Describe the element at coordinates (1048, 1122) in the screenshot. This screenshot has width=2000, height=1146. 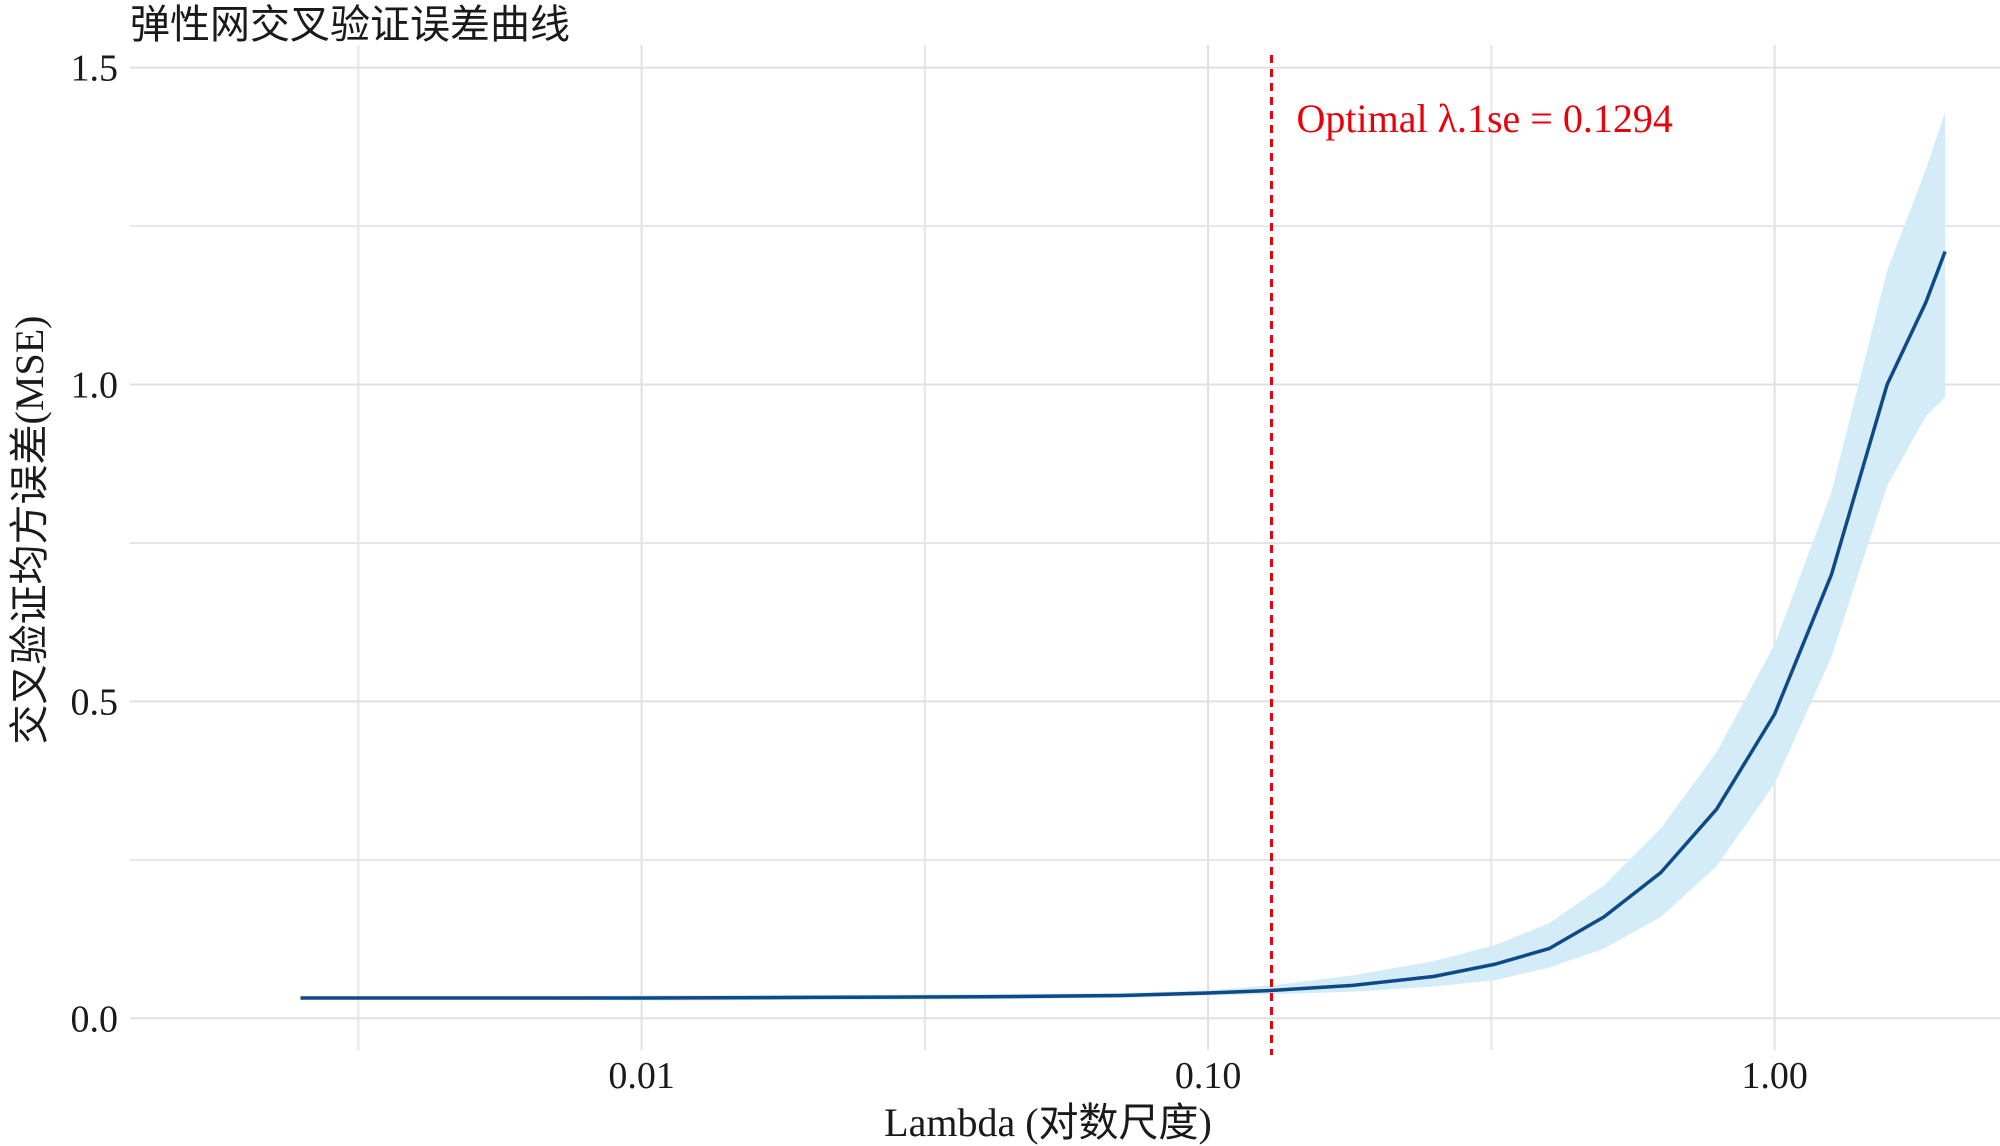
I see `x-axis-title: Lambda (对数尺度)` at that location.